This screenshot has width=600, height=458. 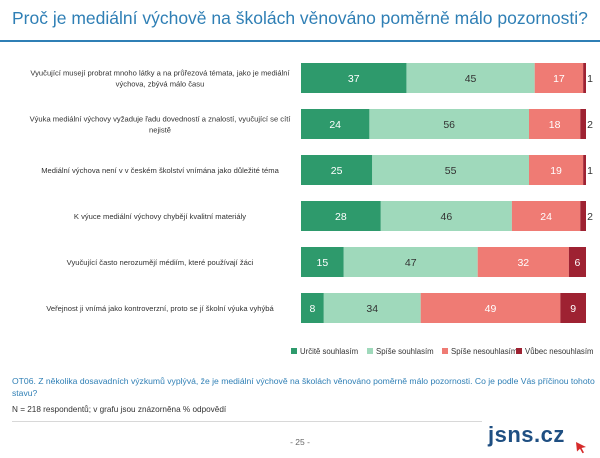 I want to click on title-divider, so click(x=300, y=41).